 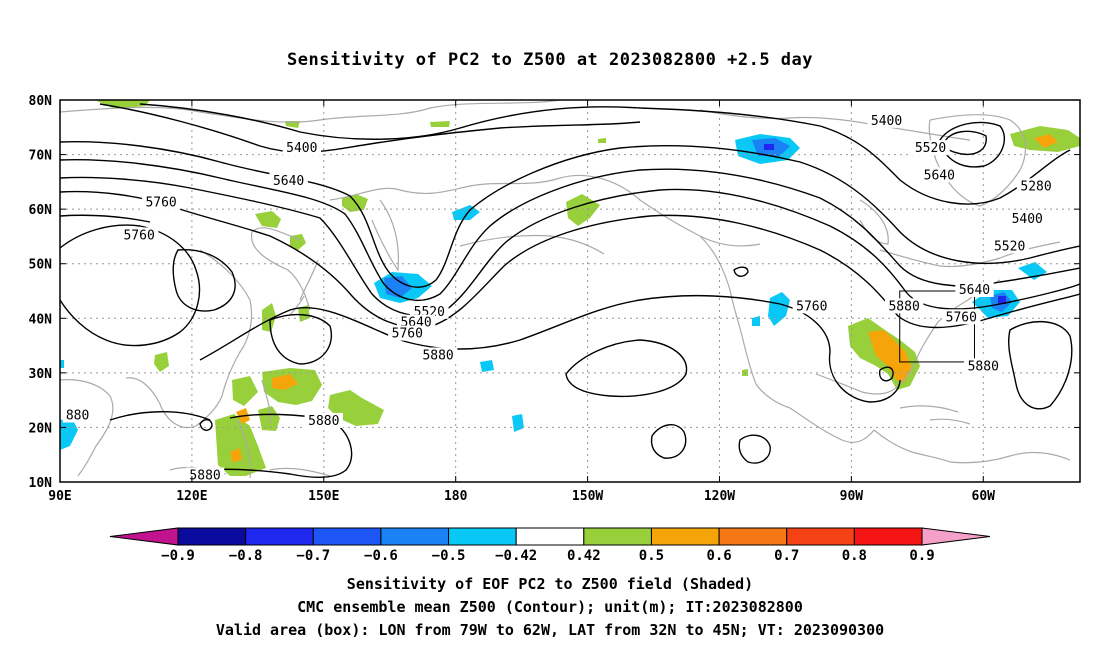 What do you see at coordinates (246, 556) in the screenshot?
I see `colorbar-label: −0.8` at bounding box center [246, 556].